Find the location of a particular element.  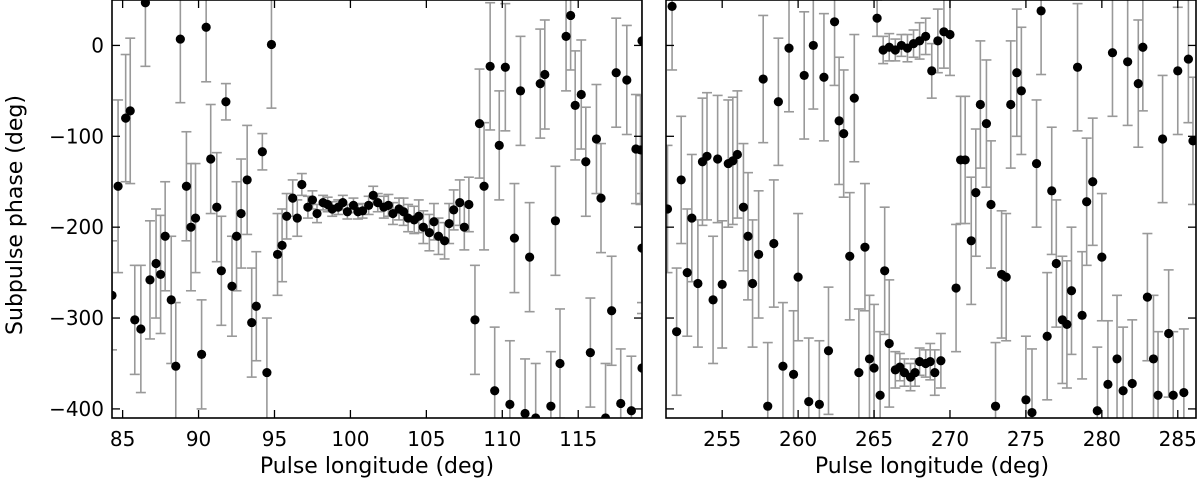

x-tick-label: 95 is located at coordinates (274, 439).